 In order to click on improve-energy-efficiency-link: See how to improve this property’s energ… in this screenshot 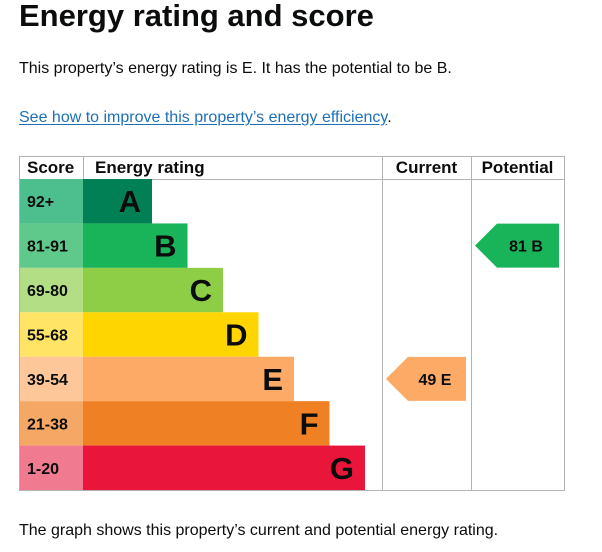, I will do `click(203, 117)`.